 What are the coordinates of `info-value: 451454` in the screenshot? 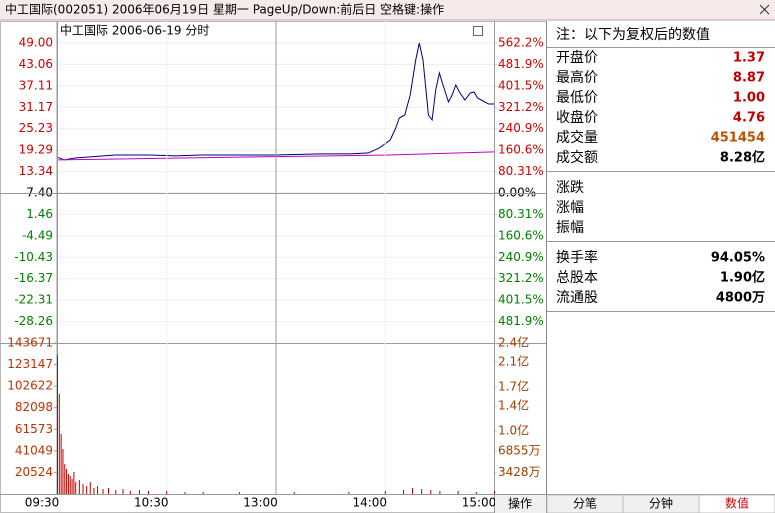 It's located at (738, 138).